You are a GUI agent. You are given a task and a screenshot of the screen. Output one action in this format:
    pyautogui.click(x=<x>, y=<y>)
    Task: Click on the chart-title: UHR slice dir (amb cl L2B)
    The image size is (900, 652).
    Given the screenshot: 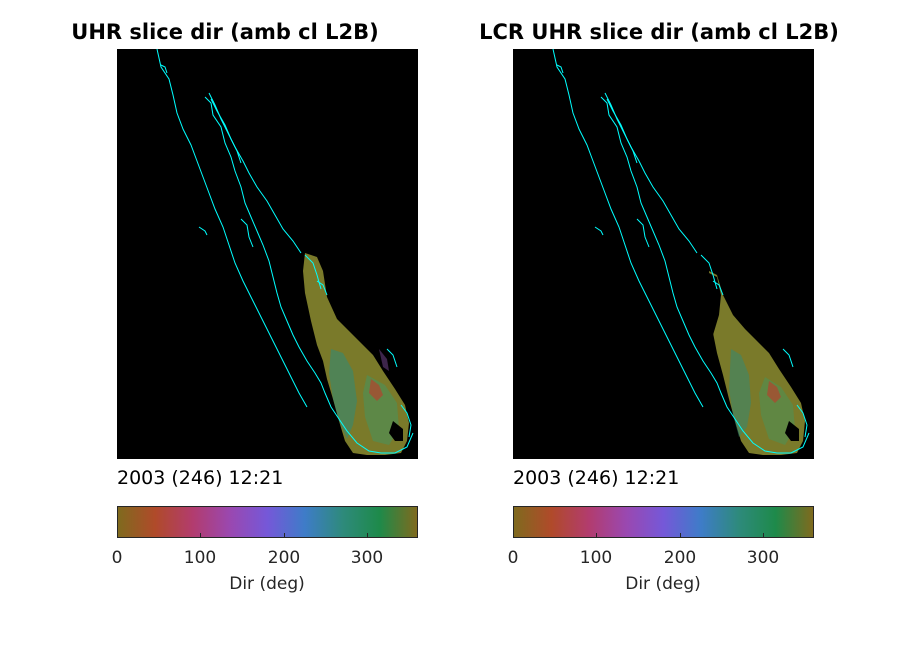 What is the action you would take?
    pyautogui.click(x=225, y=32)
    